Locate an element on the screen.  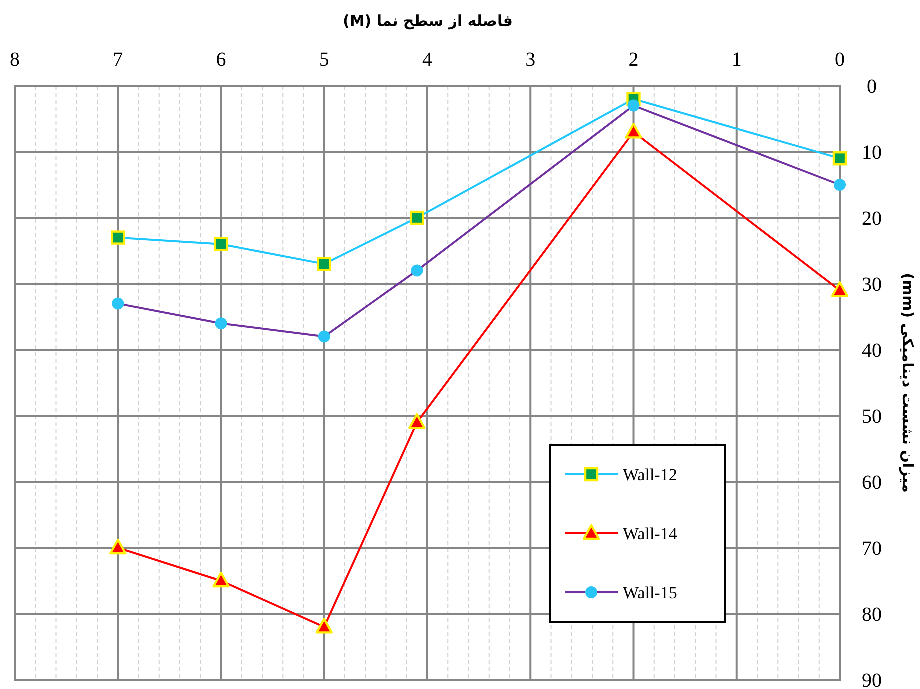
xlabel: فاصله از سطح نما (M) is located at coordinates (428, 21).